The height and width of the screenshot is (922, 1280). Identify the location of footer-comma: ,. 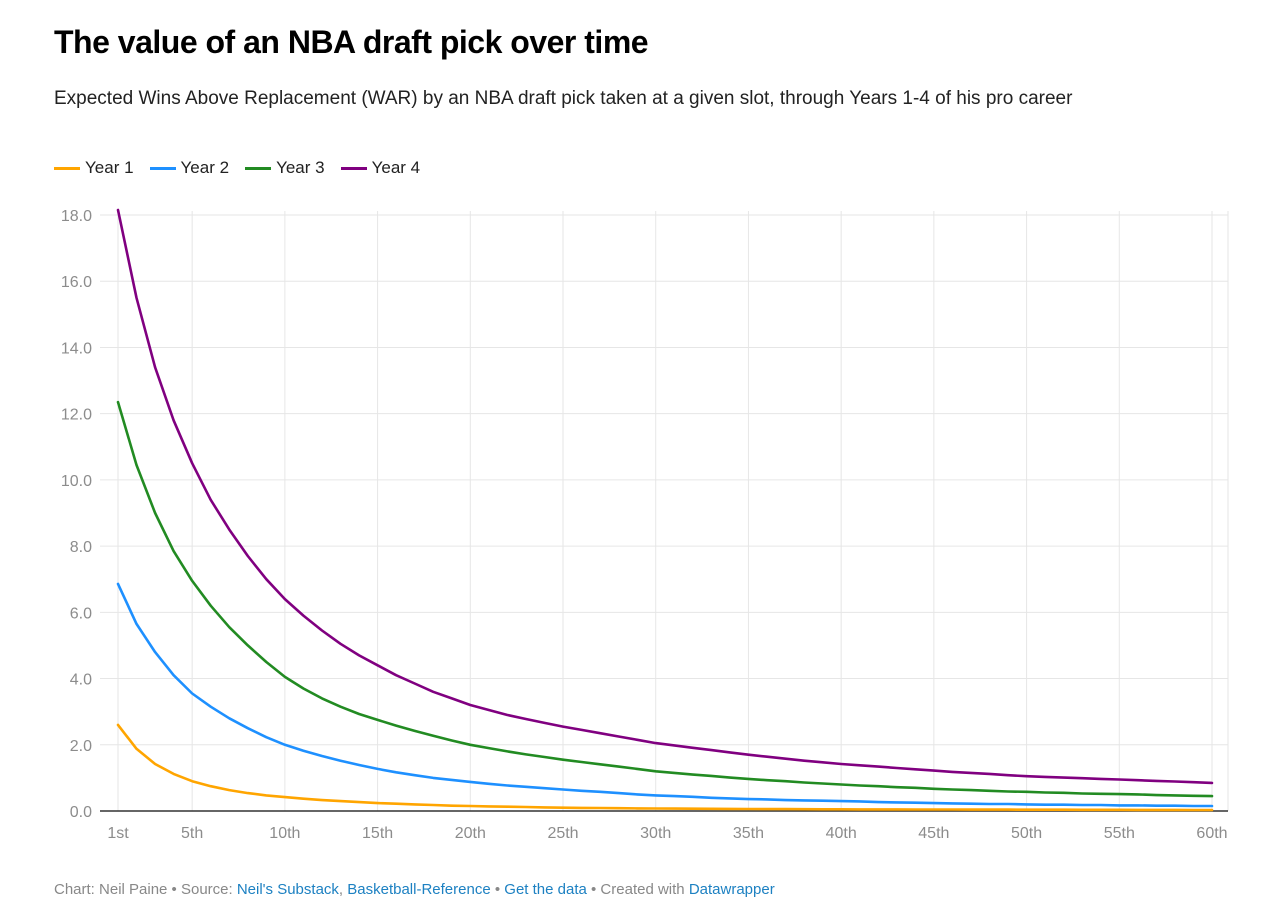
(343, 889).